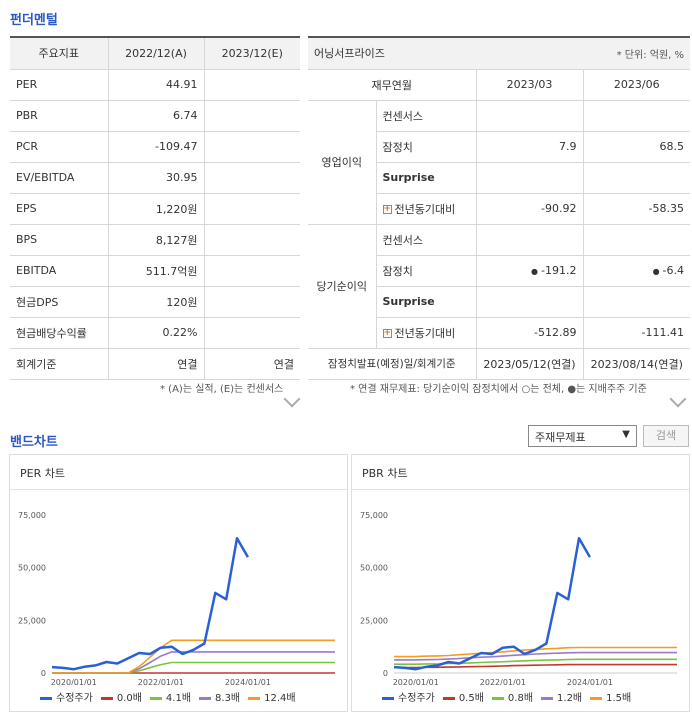 This screenshot has height=714, width=692. Describe the element at coordinates (610, 696) in the screenshot. I see `legend-item: 1.5배` at that location.